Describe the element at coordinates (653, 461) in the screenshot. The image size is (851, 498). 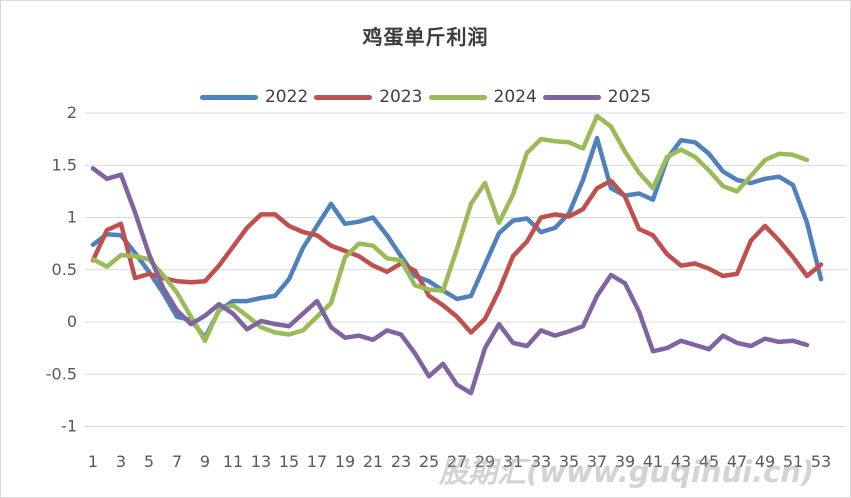
I see `x-axis-tick-label: 41` at that location.